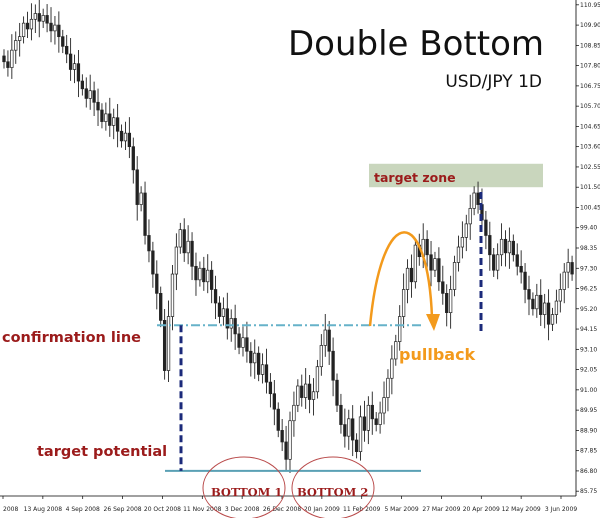 This screenshot has height=518, width=600. I want to click on y-tick-label: 108.85, so click(590, 45).